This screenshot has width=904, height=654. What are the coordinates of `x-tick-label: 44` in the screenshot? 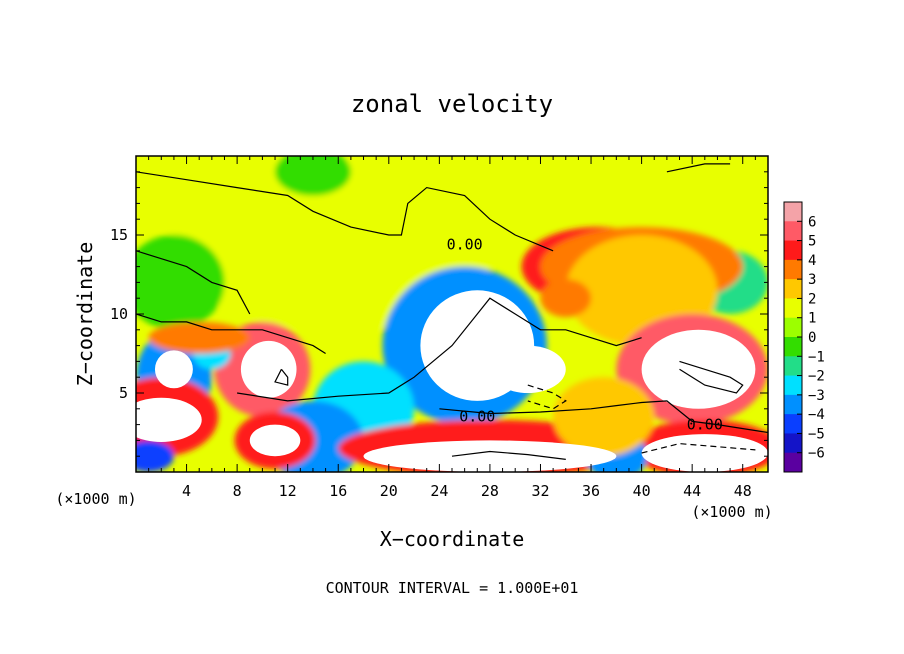 It's located at (692, 491).